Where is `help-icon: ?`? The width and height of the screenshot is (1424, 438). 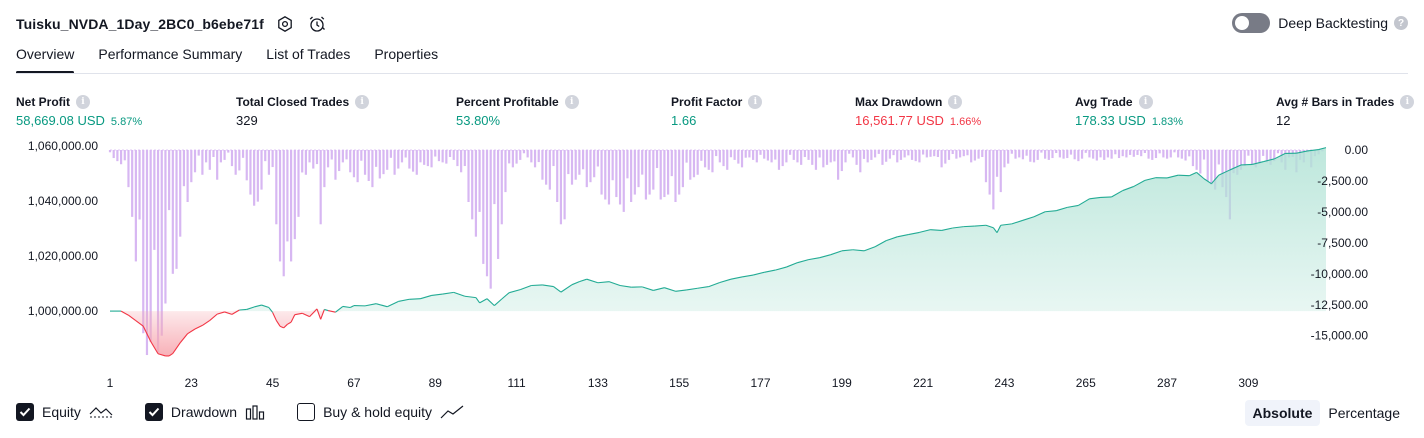 help-icon: ? is located at coordinates (1401, 23).